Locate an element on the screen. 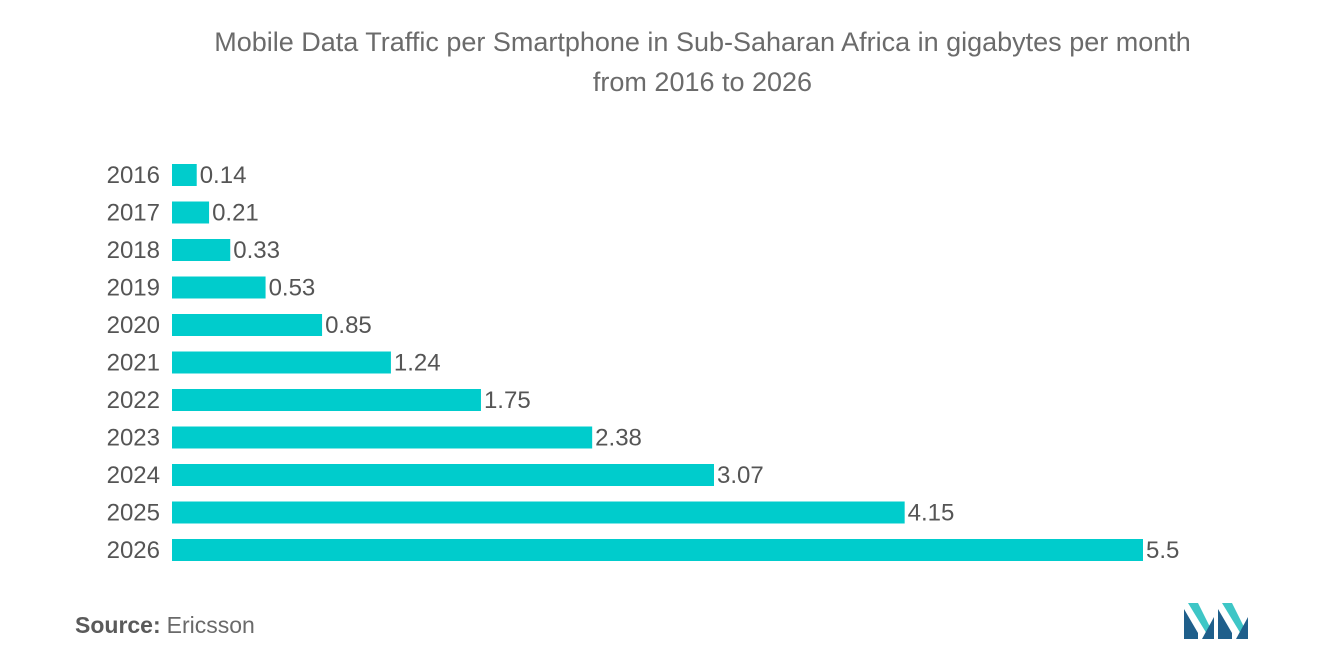 This screenshot has width=1320, height=665. data-label: 1.24 is located at coordinates (417, 363).